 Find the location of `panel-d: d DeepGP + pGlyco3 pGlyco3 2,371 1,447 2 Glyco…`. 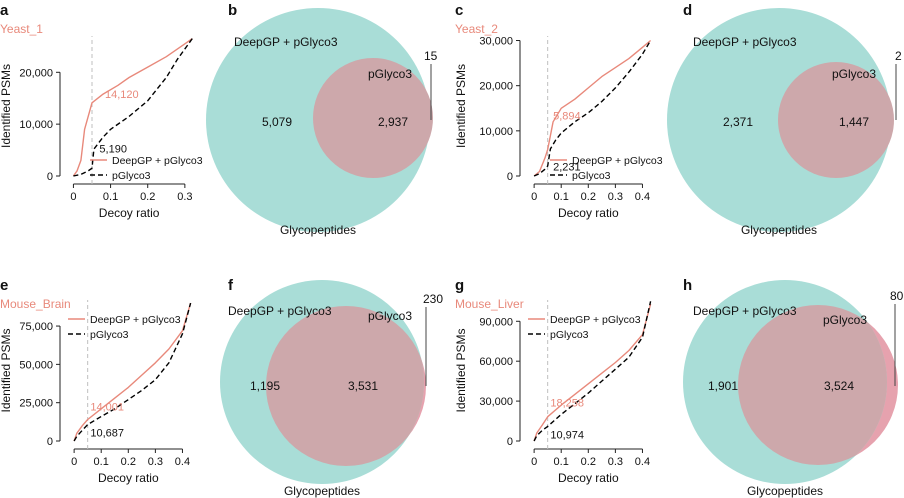

panel-d: d DeepGP + pGlyco3 pGlyco3 2,371 1,447 2 Glyco… is located at coordinates (784, 119).